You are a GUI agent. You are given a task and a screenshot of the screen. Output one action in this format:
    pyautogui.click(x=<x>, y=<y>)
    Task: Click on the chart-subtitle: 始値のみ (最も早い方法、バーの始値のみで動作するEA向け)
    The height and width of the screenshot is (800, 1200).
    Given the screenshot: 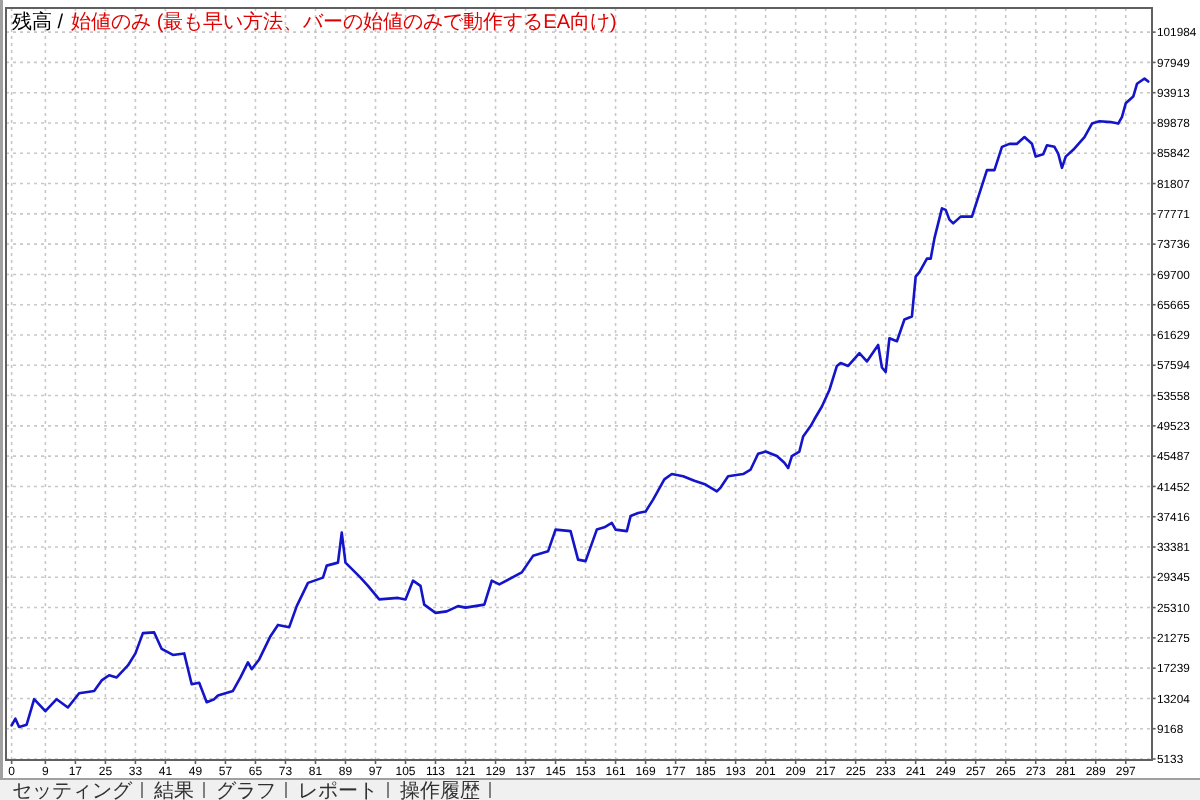 What is the action you would take?
    pyautogui.click(x=344, y=22)
    